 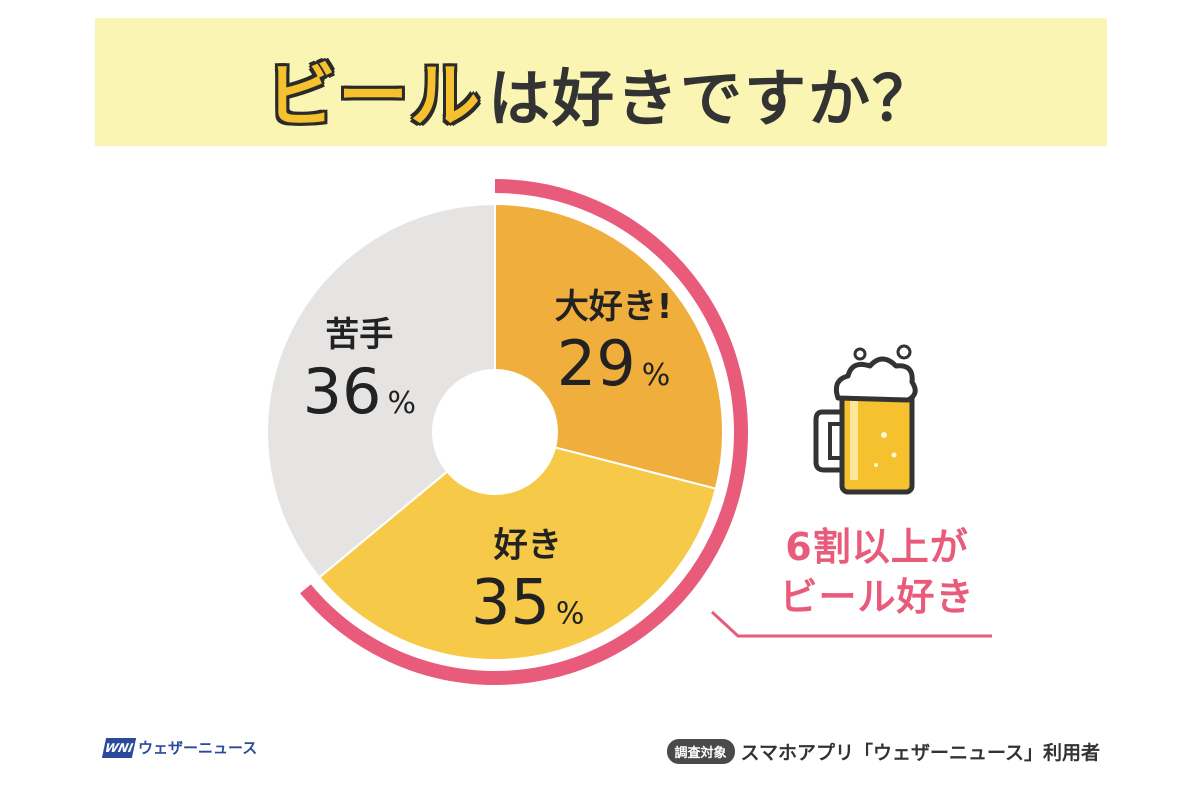 I want to click on logo-mark: WNI, so click(x=119, y=747).